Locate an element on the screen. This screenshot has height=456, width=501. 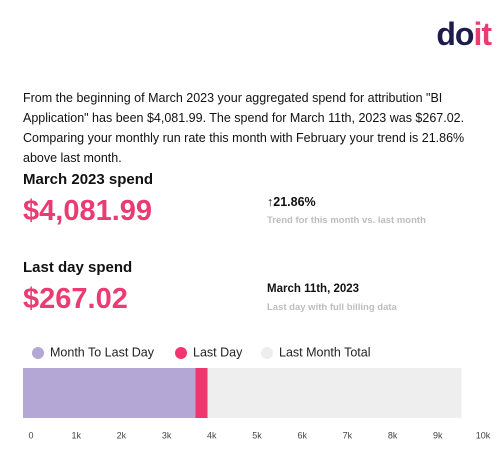
x-tick-label: 1k is located at coordinates (76, 435).